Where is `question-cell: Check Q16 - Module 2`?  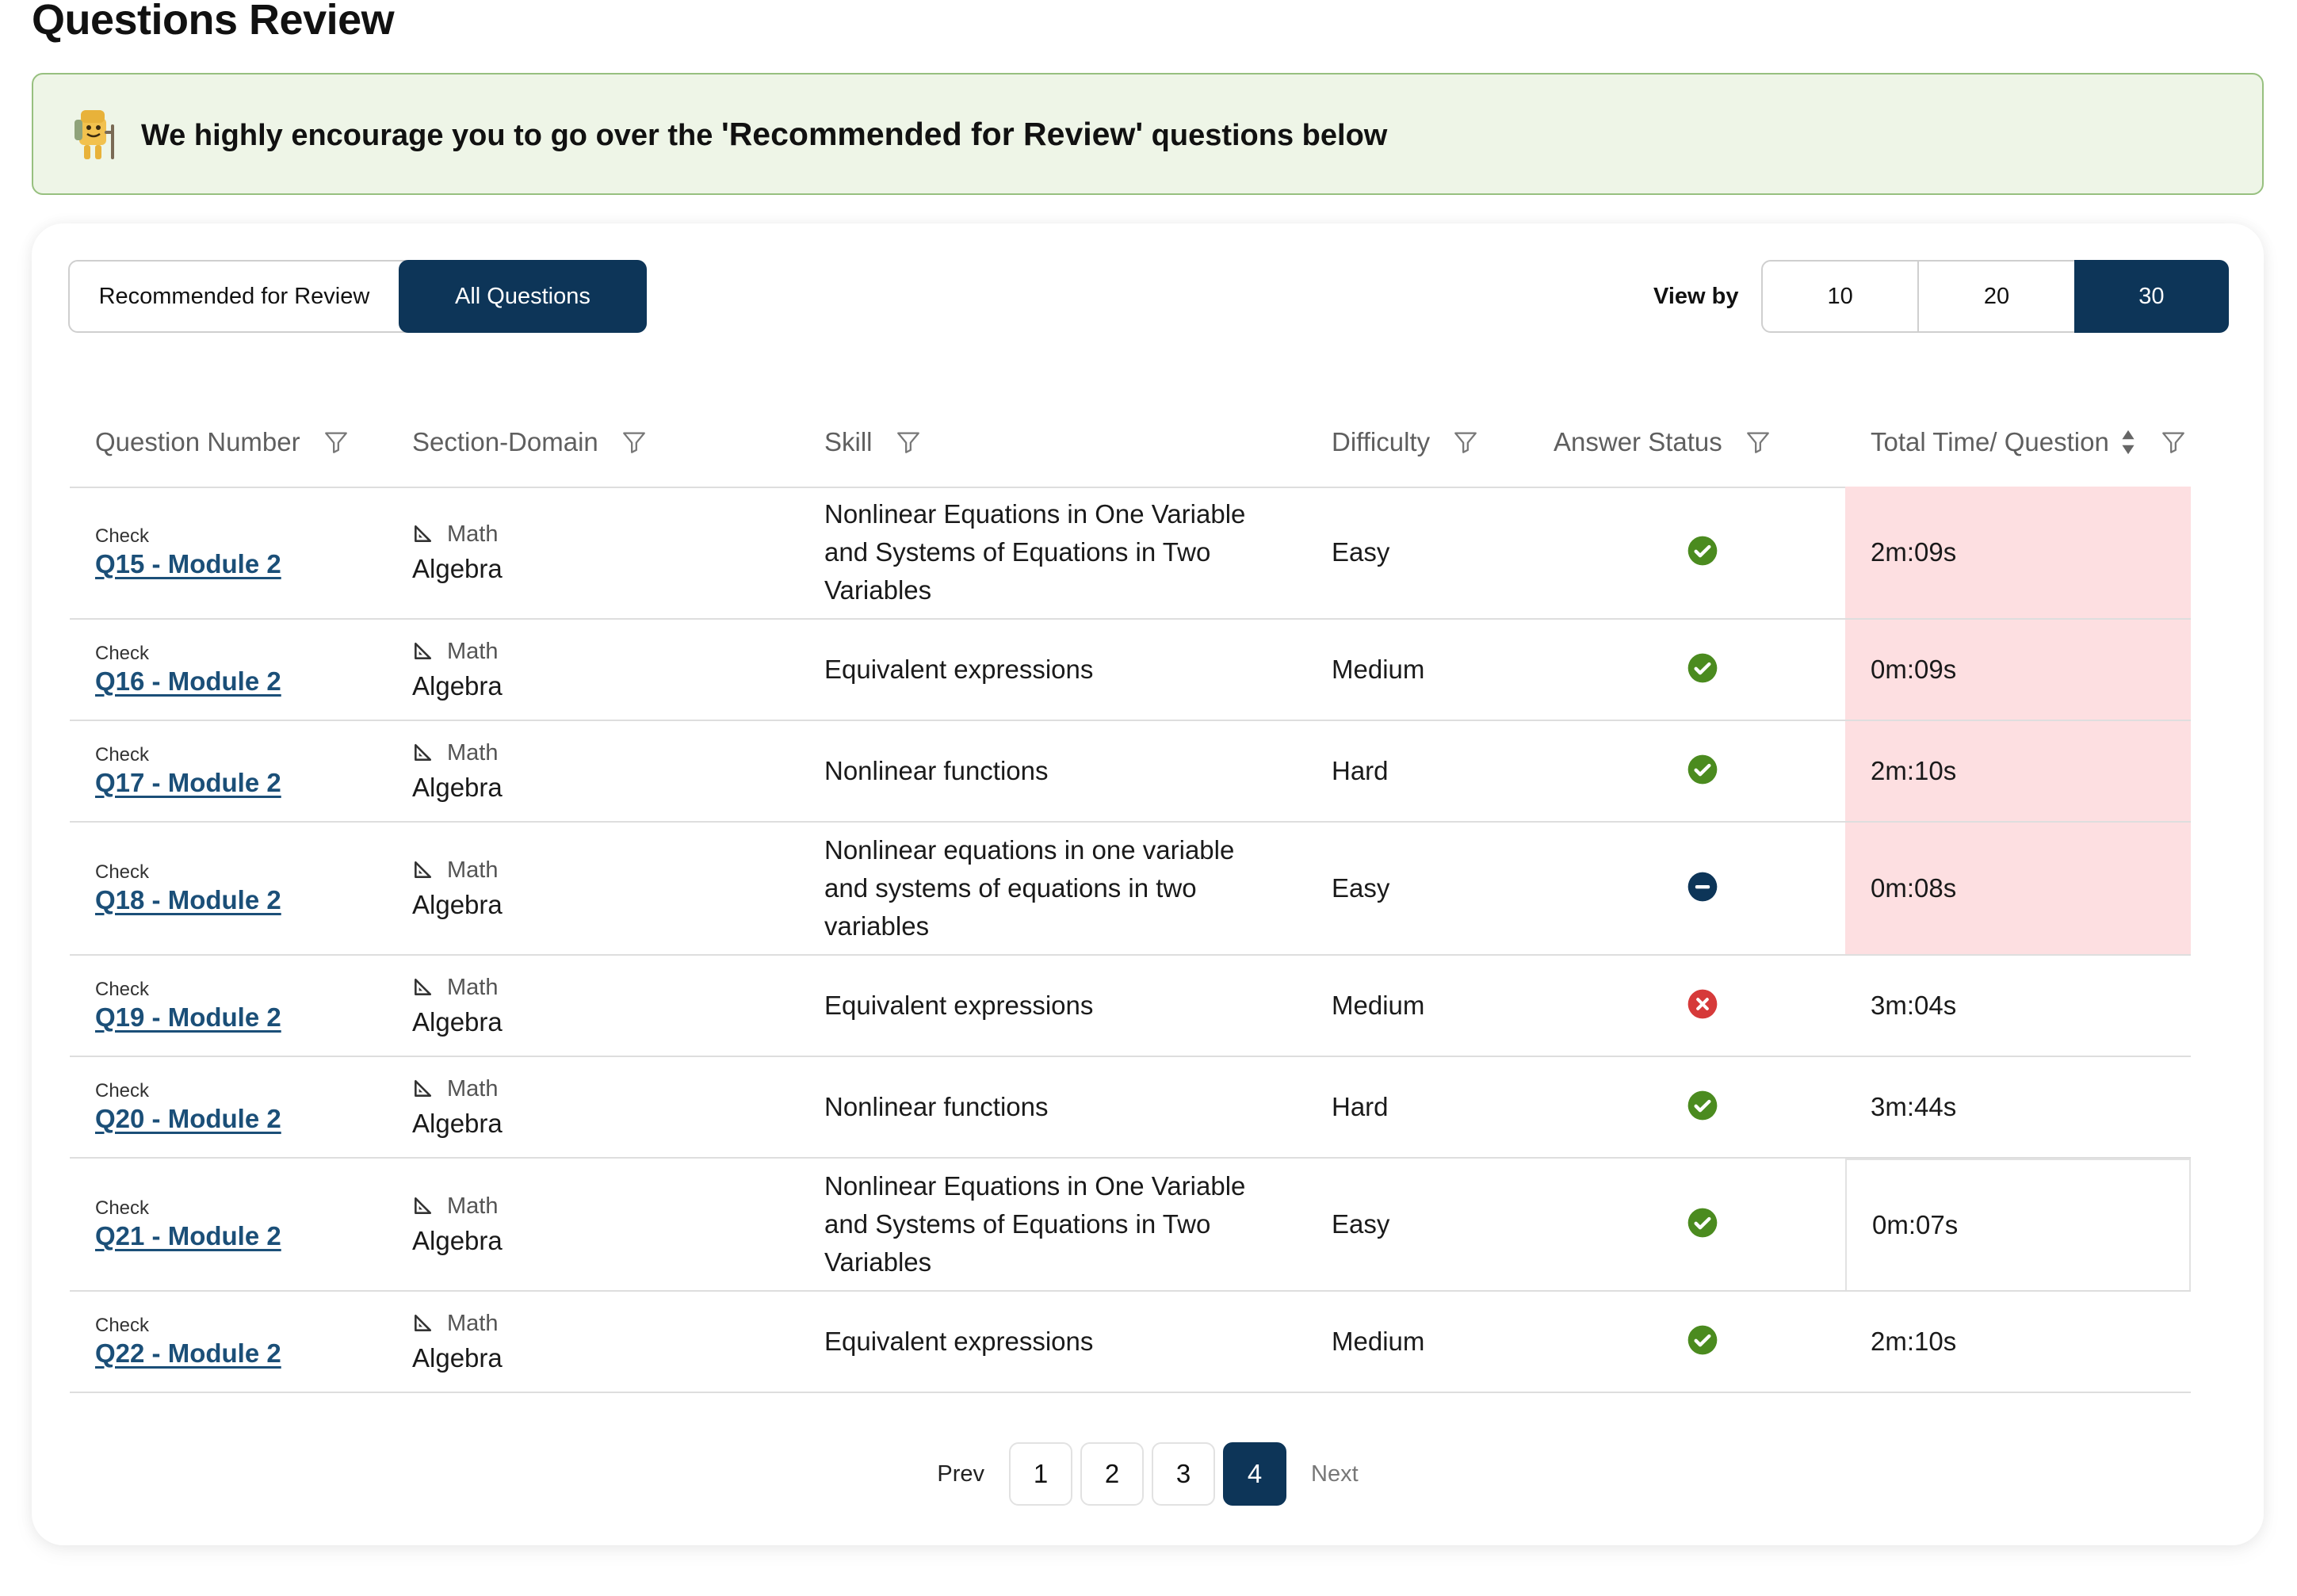
question-cell: Check Q16 - Module 2 is located at coordinates (188, 670).